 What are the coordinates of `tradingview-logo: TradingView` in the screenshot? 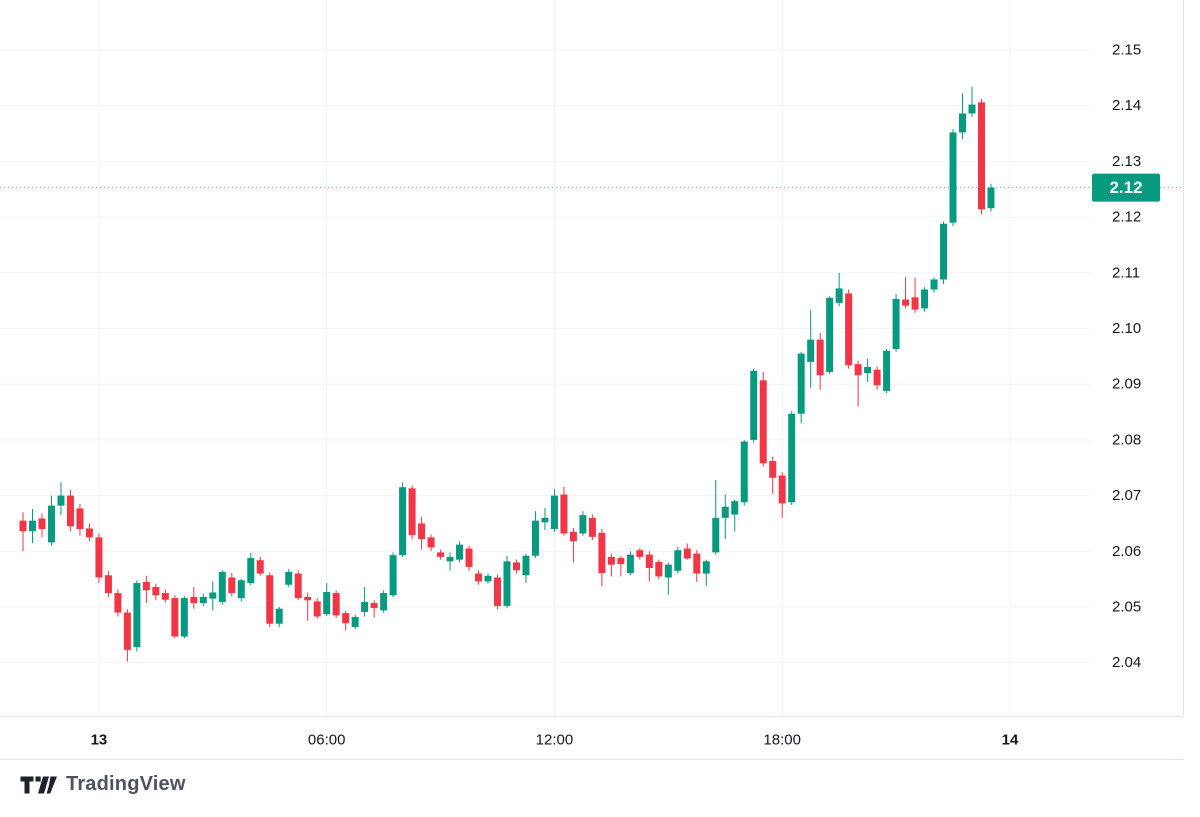 It's located at (103, 784).